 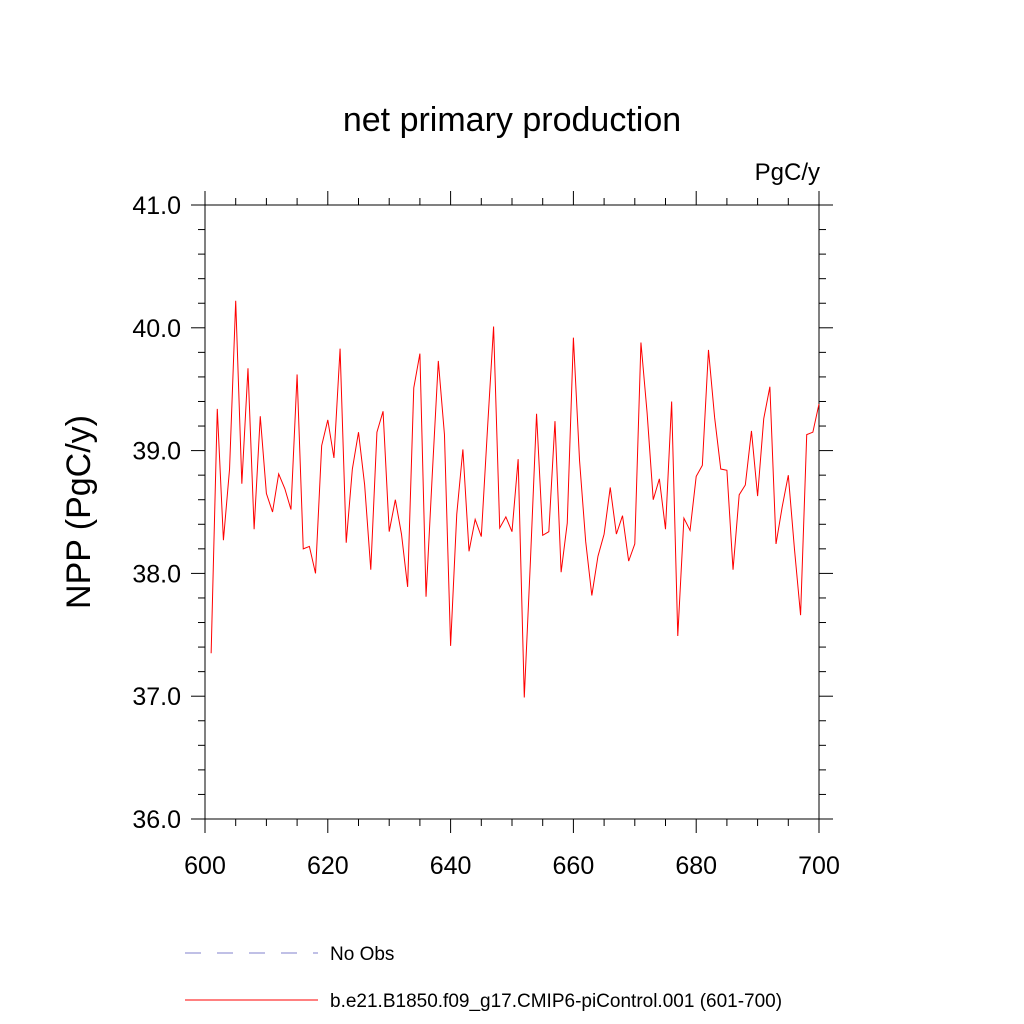 I want to click on units-label: PgC/y, so click(x=787, y=172).